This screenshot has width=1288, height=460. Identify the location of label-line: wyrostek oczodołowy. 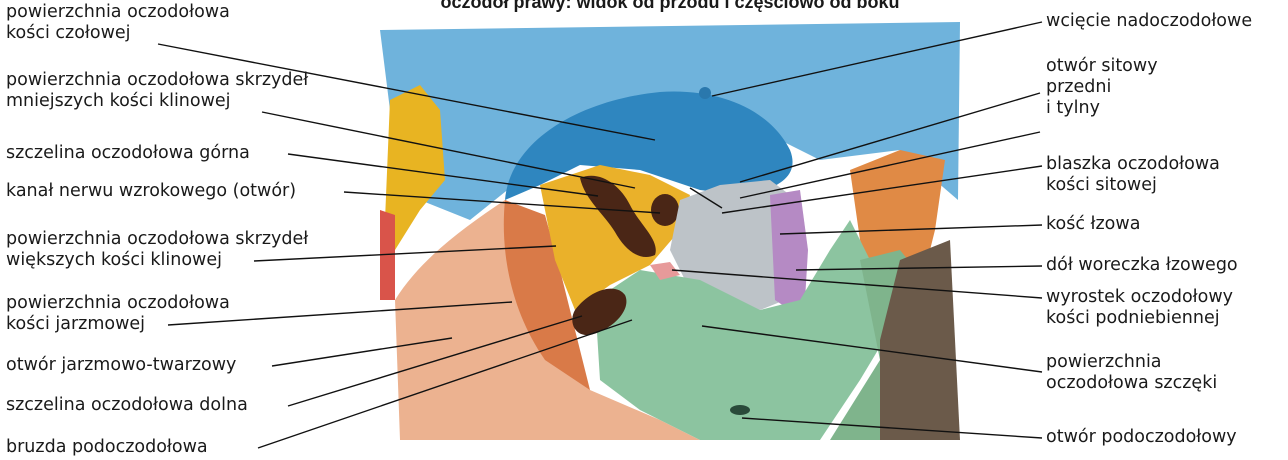
(1140, 297).